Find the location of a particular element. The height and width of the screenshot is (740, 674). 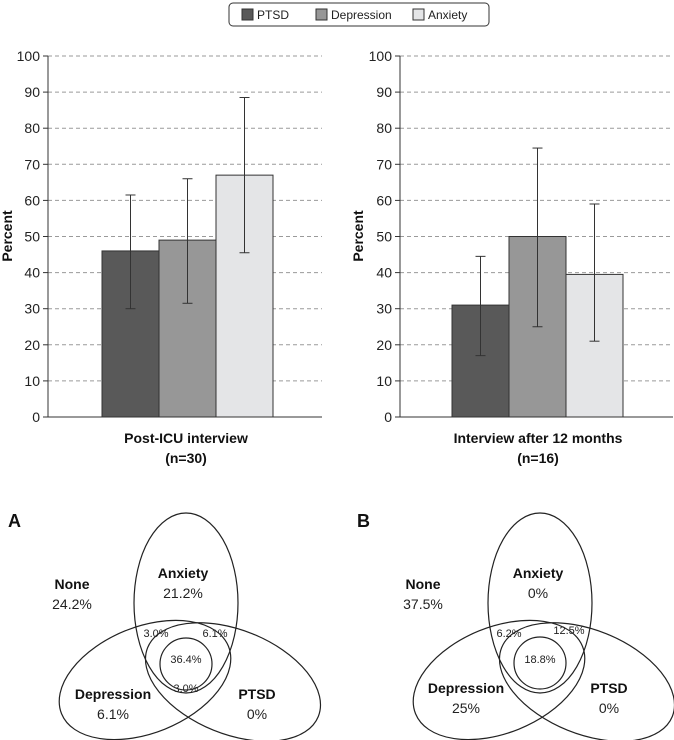

legend: PTSD Depression Anxiety is located at coordinates (359, 14).